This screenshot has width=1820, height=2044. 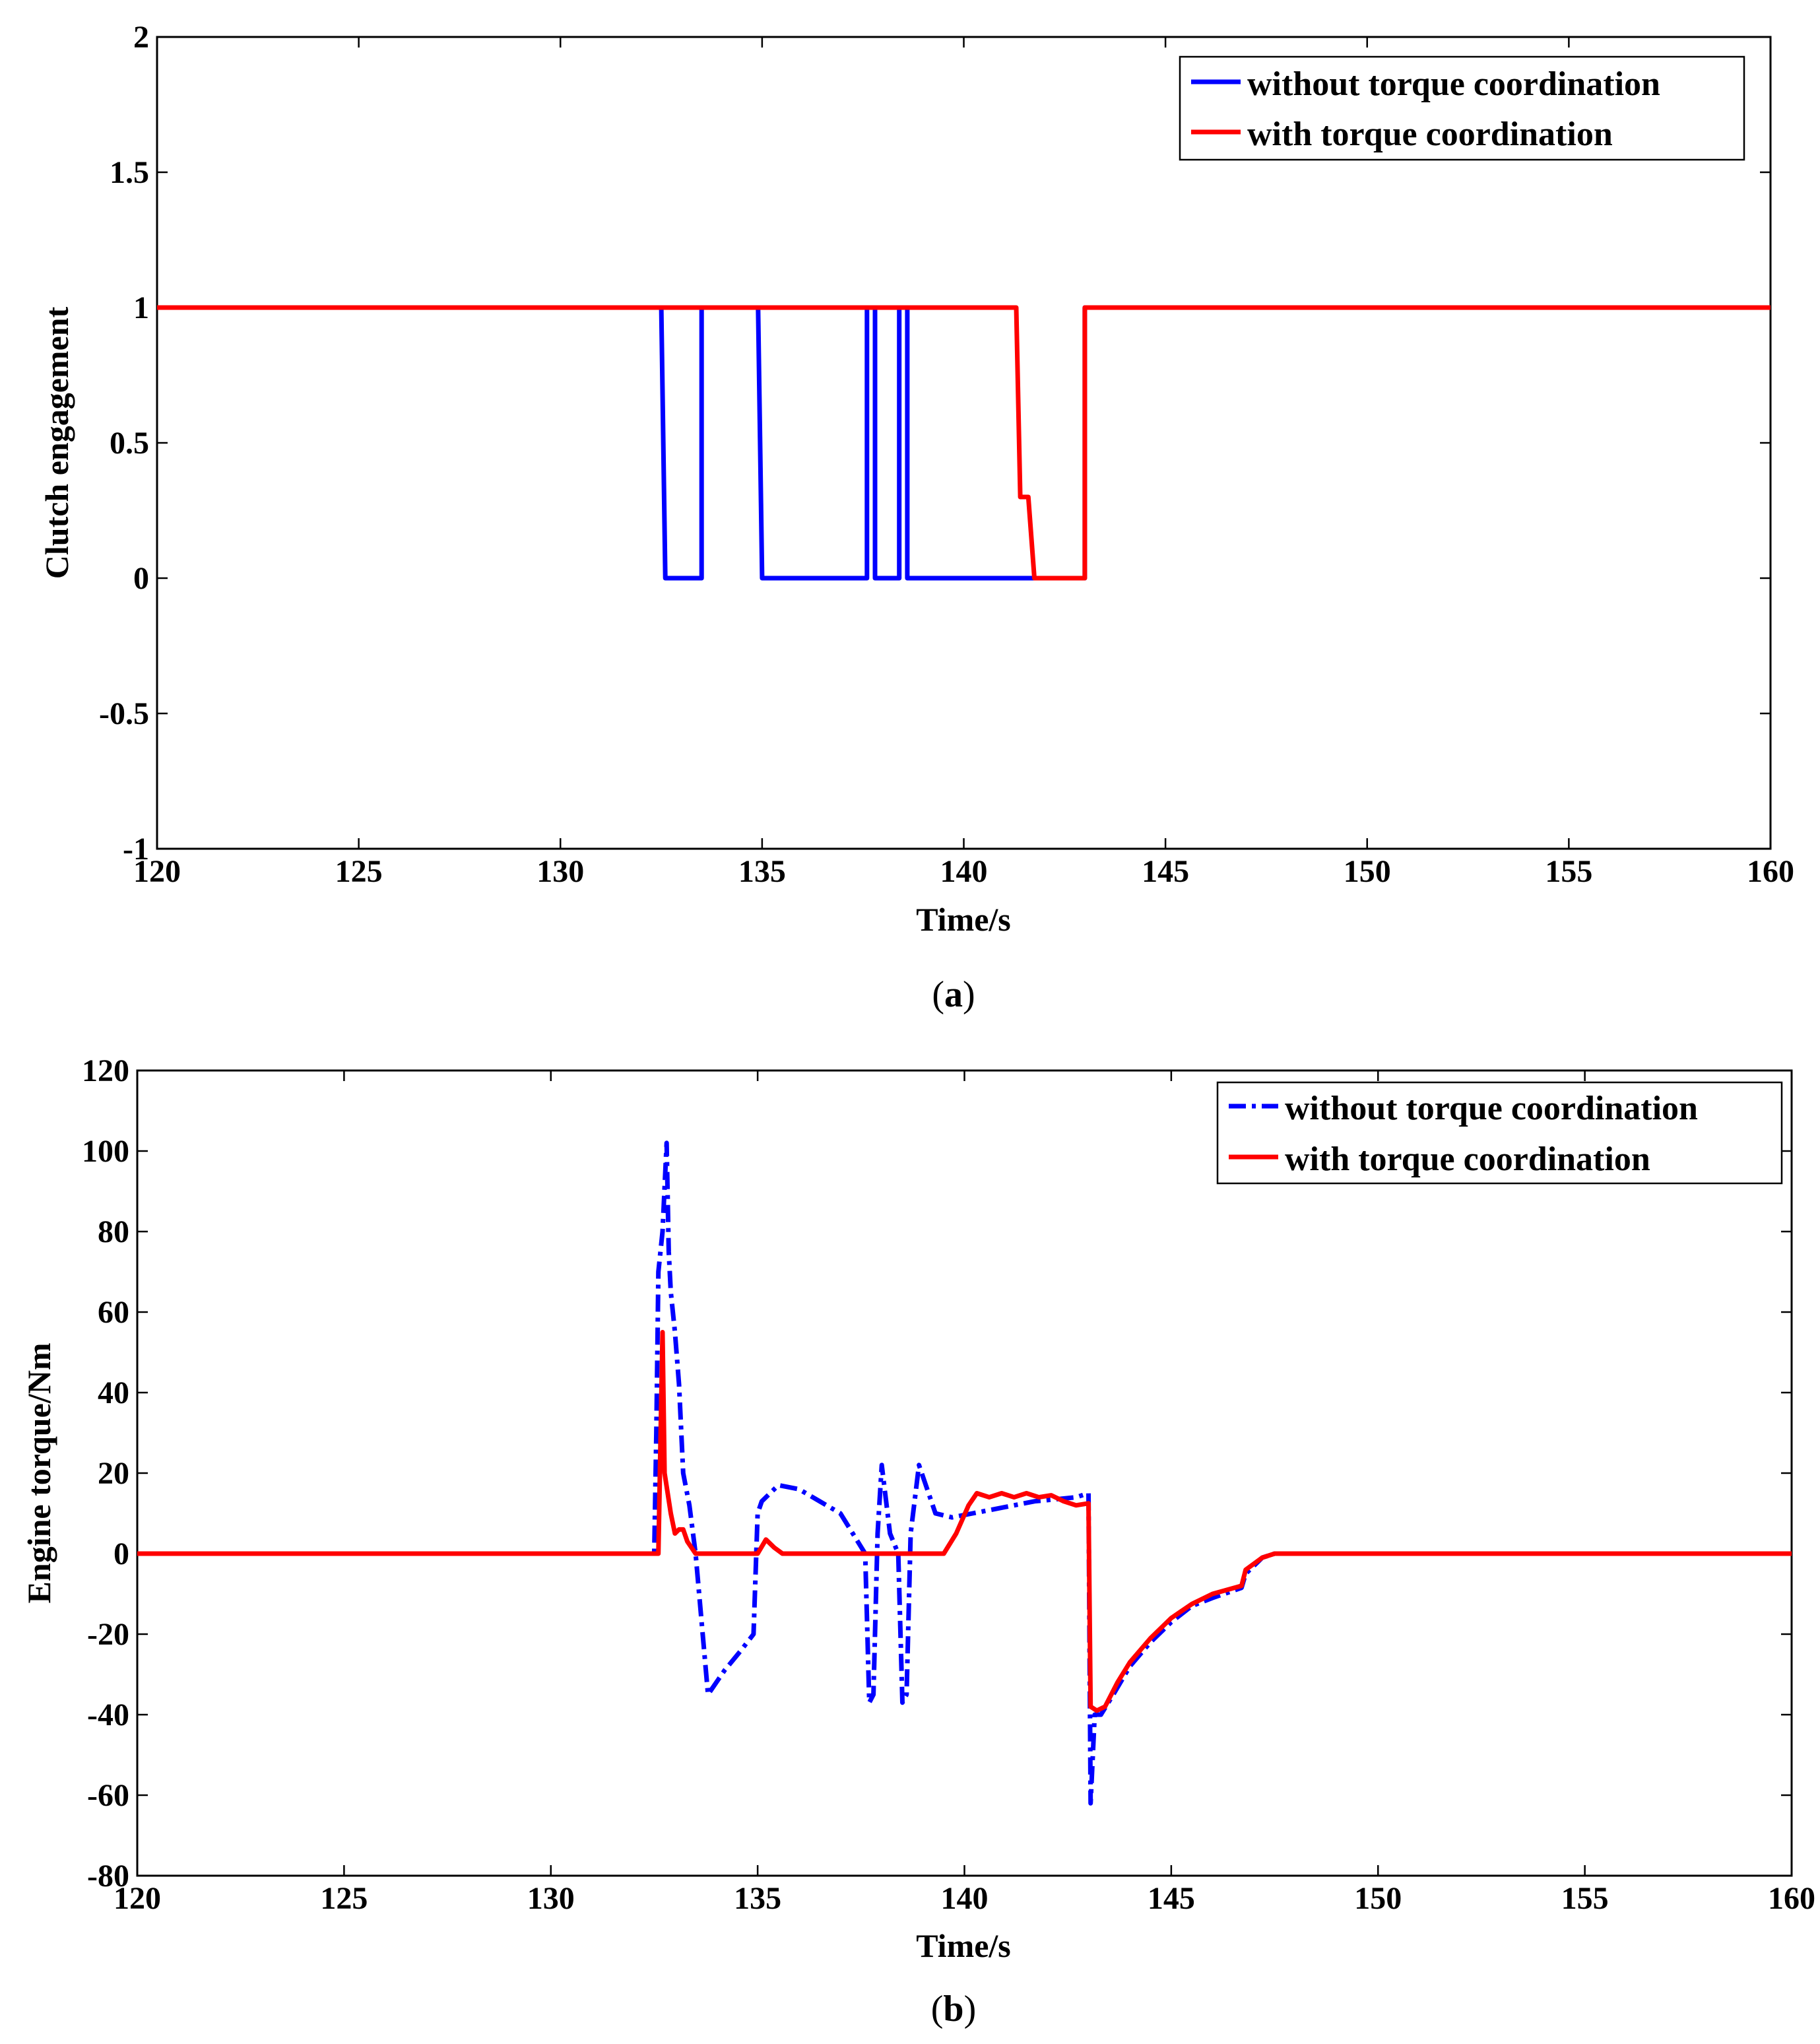 I want to click on panel-caption-a: (a), so click(x=953, y=994).